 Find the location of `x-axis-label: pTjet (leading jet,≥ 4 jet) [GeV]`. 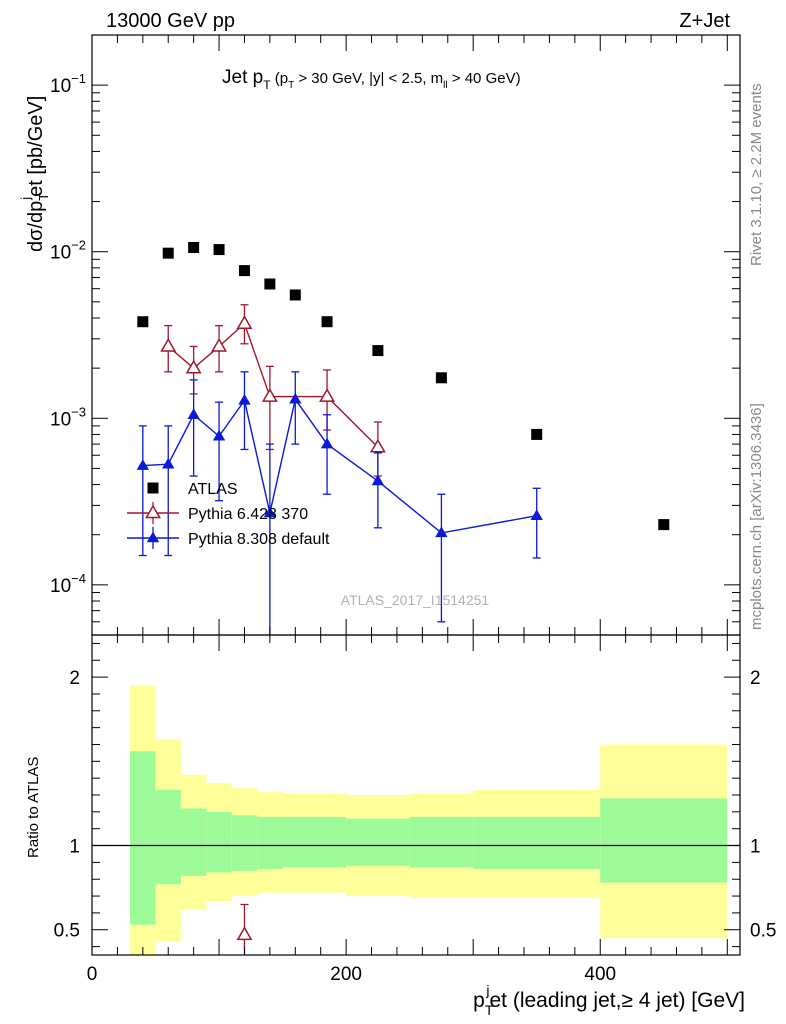

x-axis-label: pTjet (leading jet,≥ 4 jet) [GeV] is located at coordinates (609, 1000).